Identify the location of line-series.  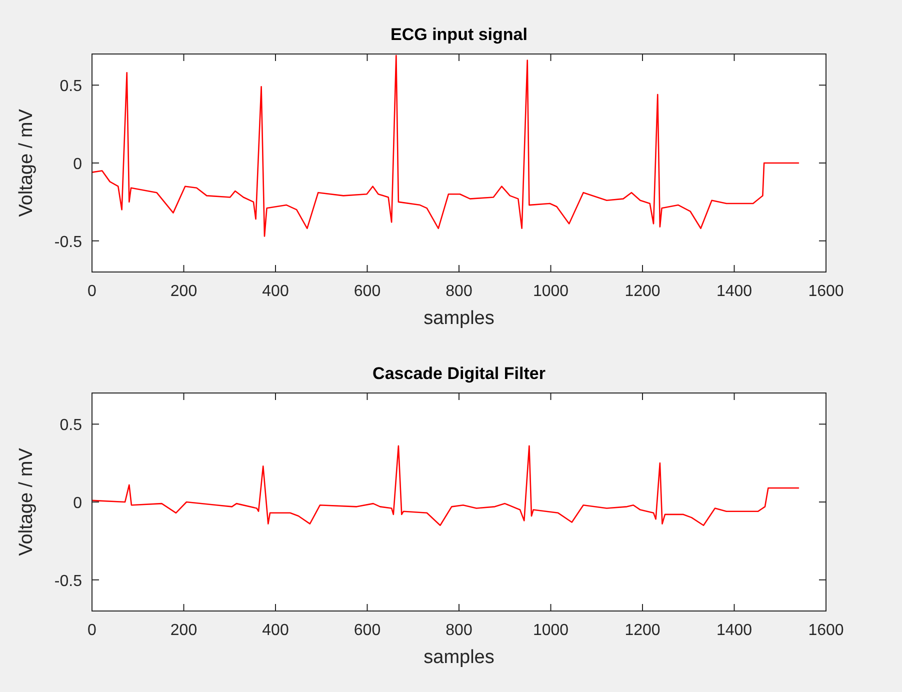
(446, 485).